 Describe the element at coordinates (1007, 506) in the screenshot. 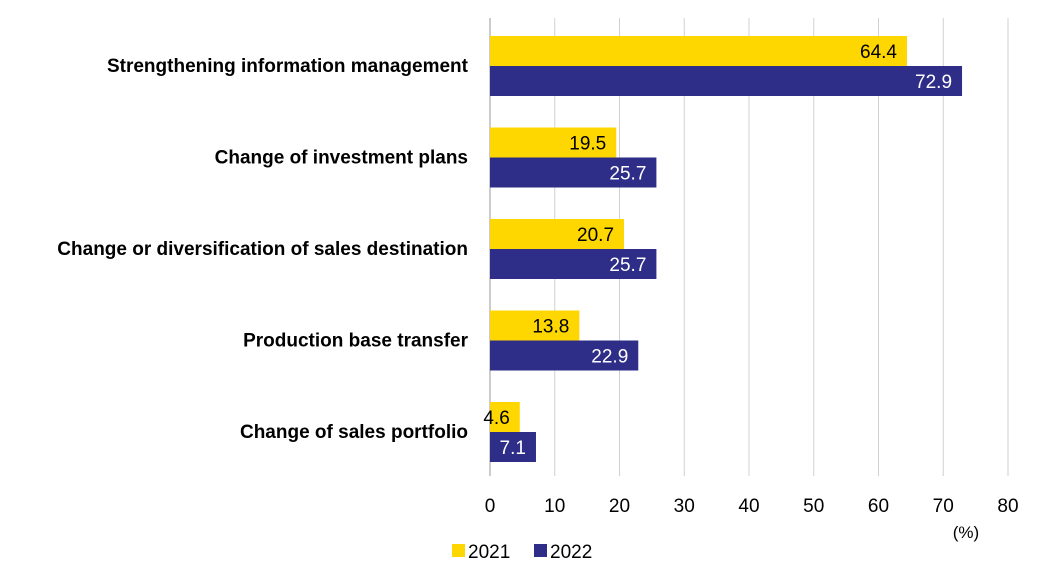

I see `x-tick-label: 80` at that location.